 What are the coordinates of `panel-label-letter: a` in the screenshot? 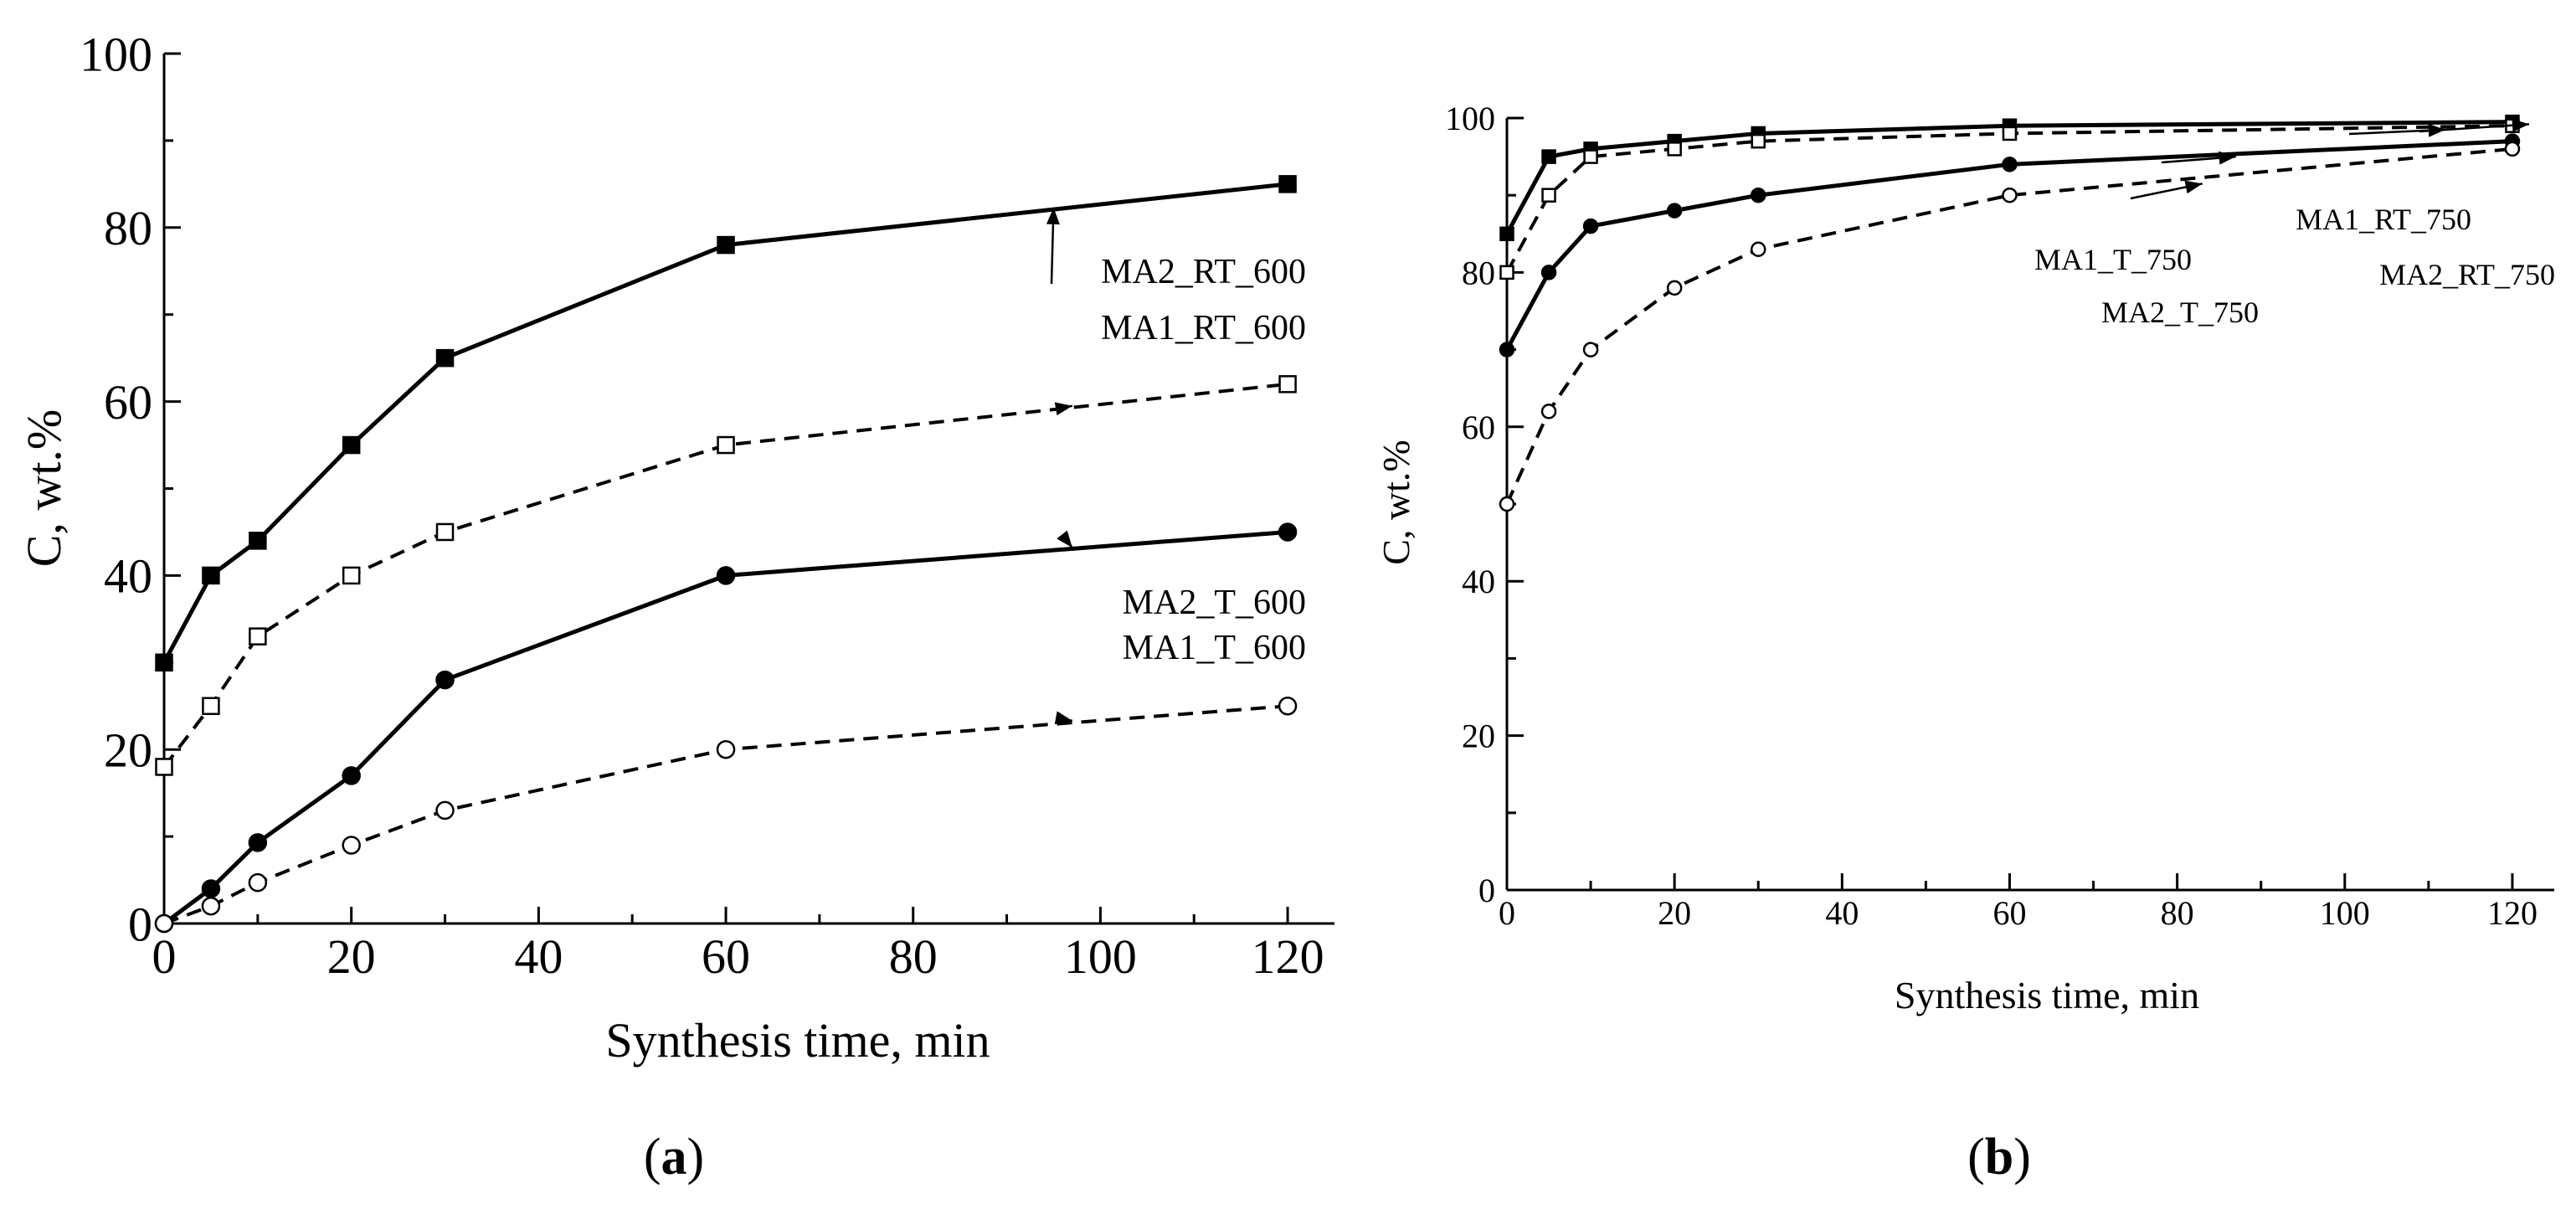 It's located at (674, 1157).